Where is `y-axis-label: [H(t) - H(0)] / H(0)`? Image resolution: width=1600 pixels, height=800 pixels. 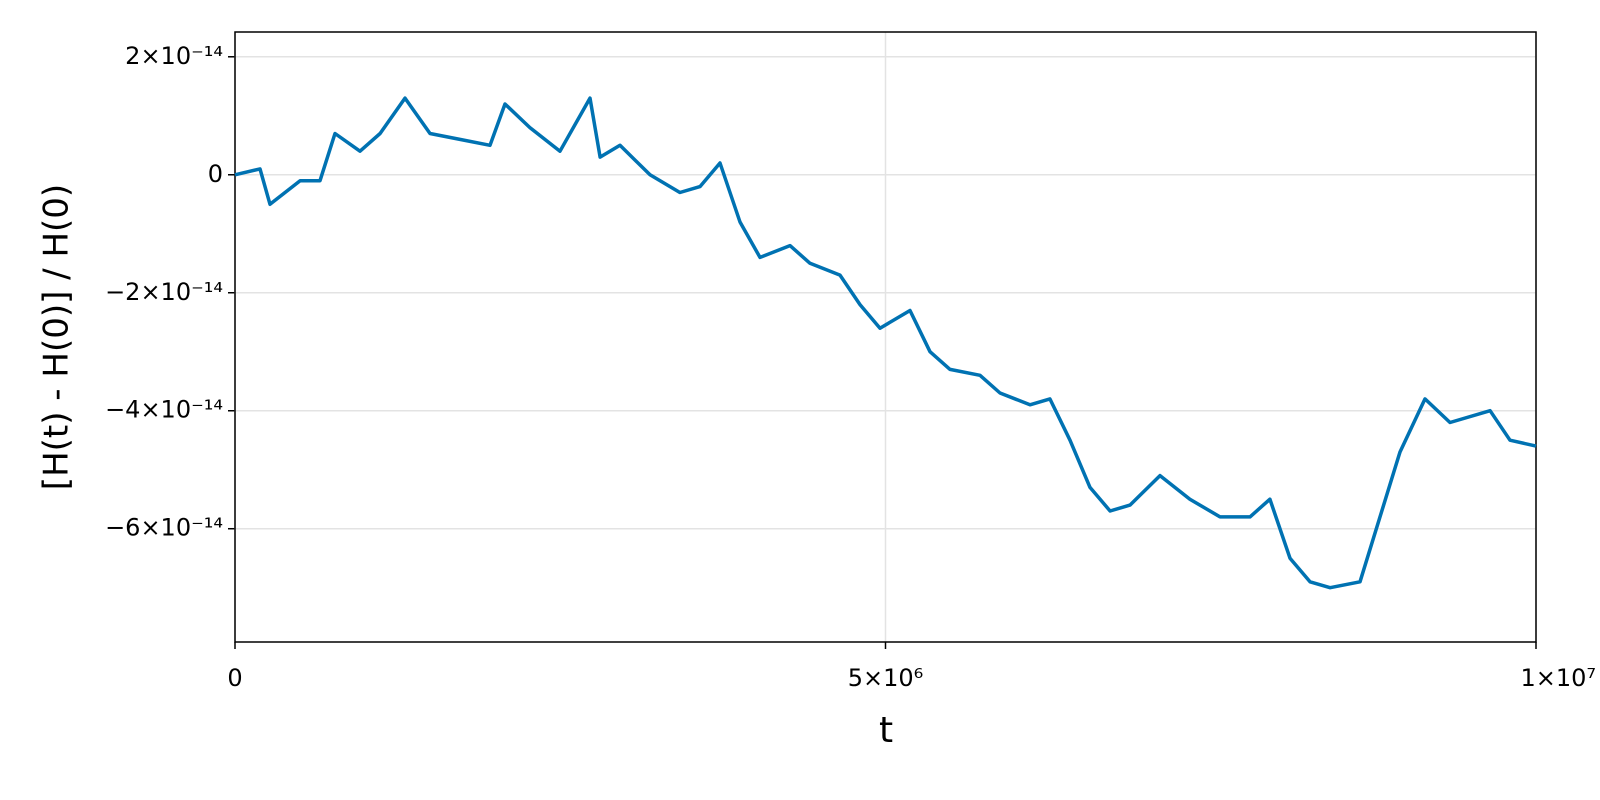
y-axis-label: [H(t) - H(0)] / H(0) is located at coordinates (57, 337).